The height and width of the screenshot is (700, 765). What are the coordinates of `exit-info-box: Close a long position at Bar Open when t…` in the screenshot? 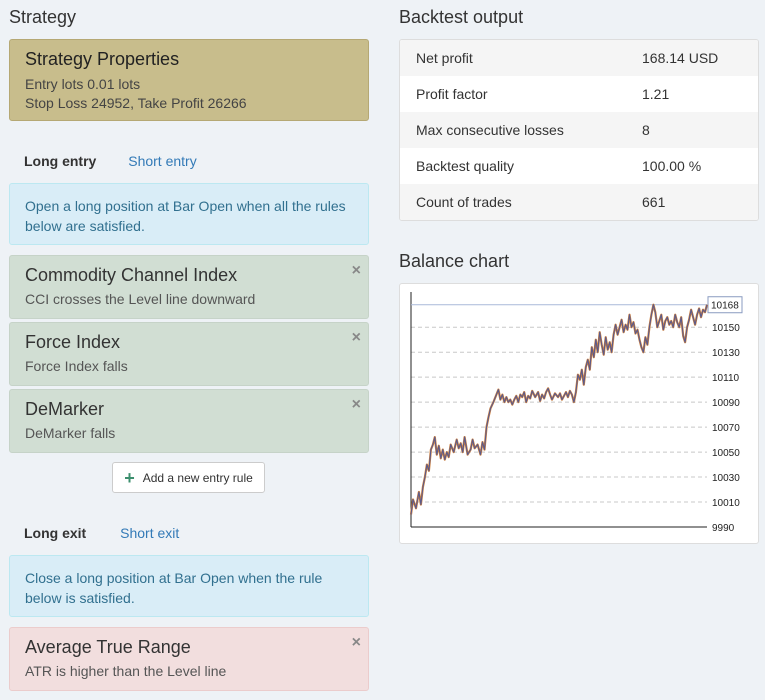 It's located at (189, 586).